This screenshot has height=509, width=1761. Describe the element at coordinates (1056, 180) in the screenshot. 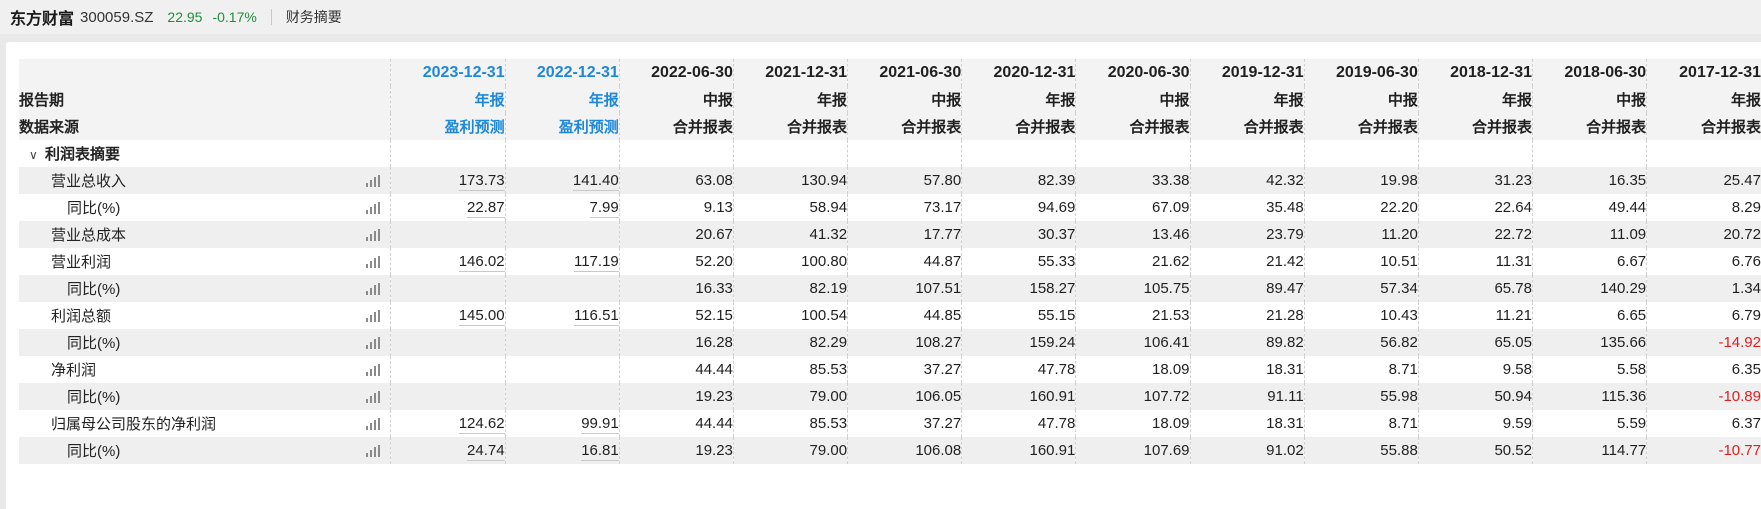

I see `cell-value: 82.39` at that location.